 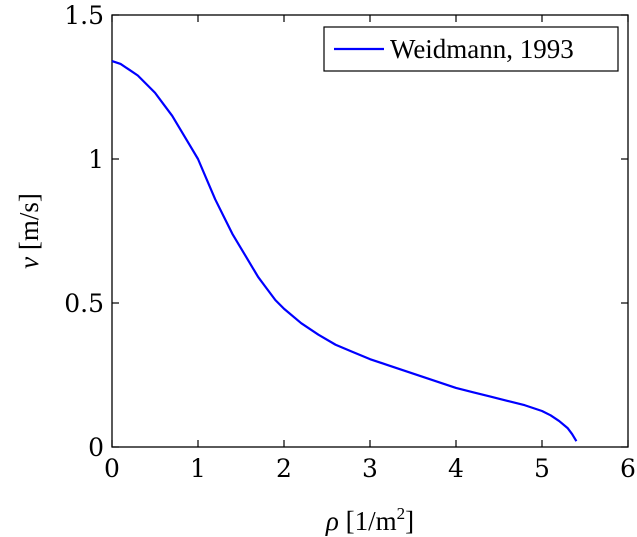 I want to click on y-axis-label: v [m/s], so click(x=29, y=231).